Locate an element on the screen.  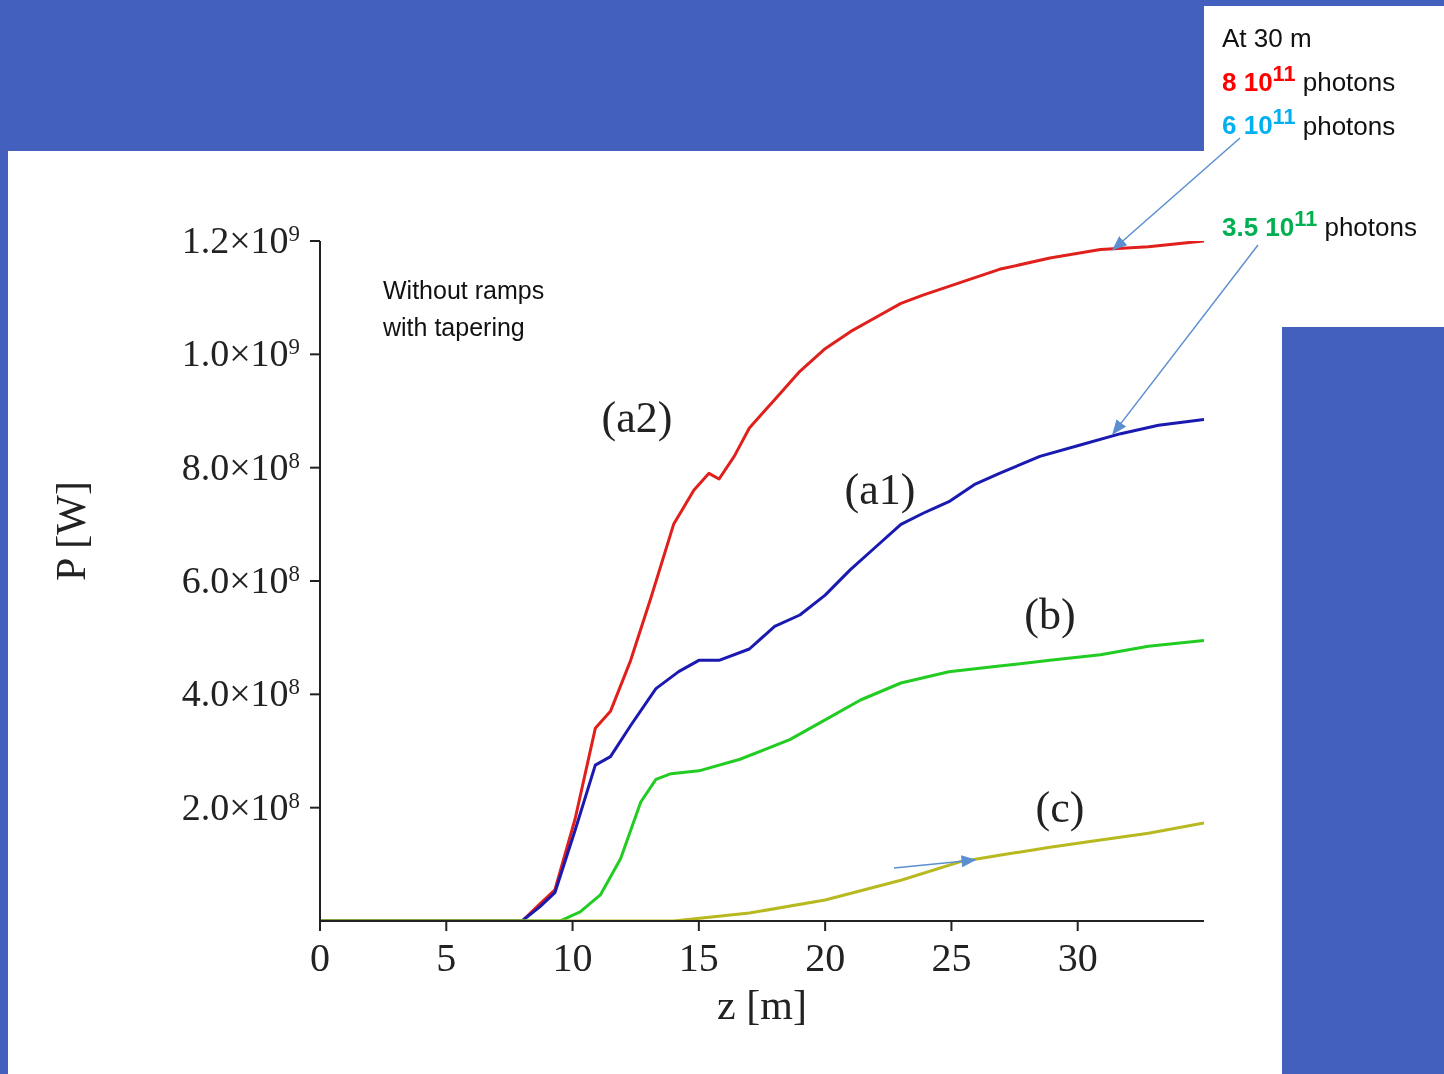
y-axis-title: P [W] is located at coordinates (70, 531).